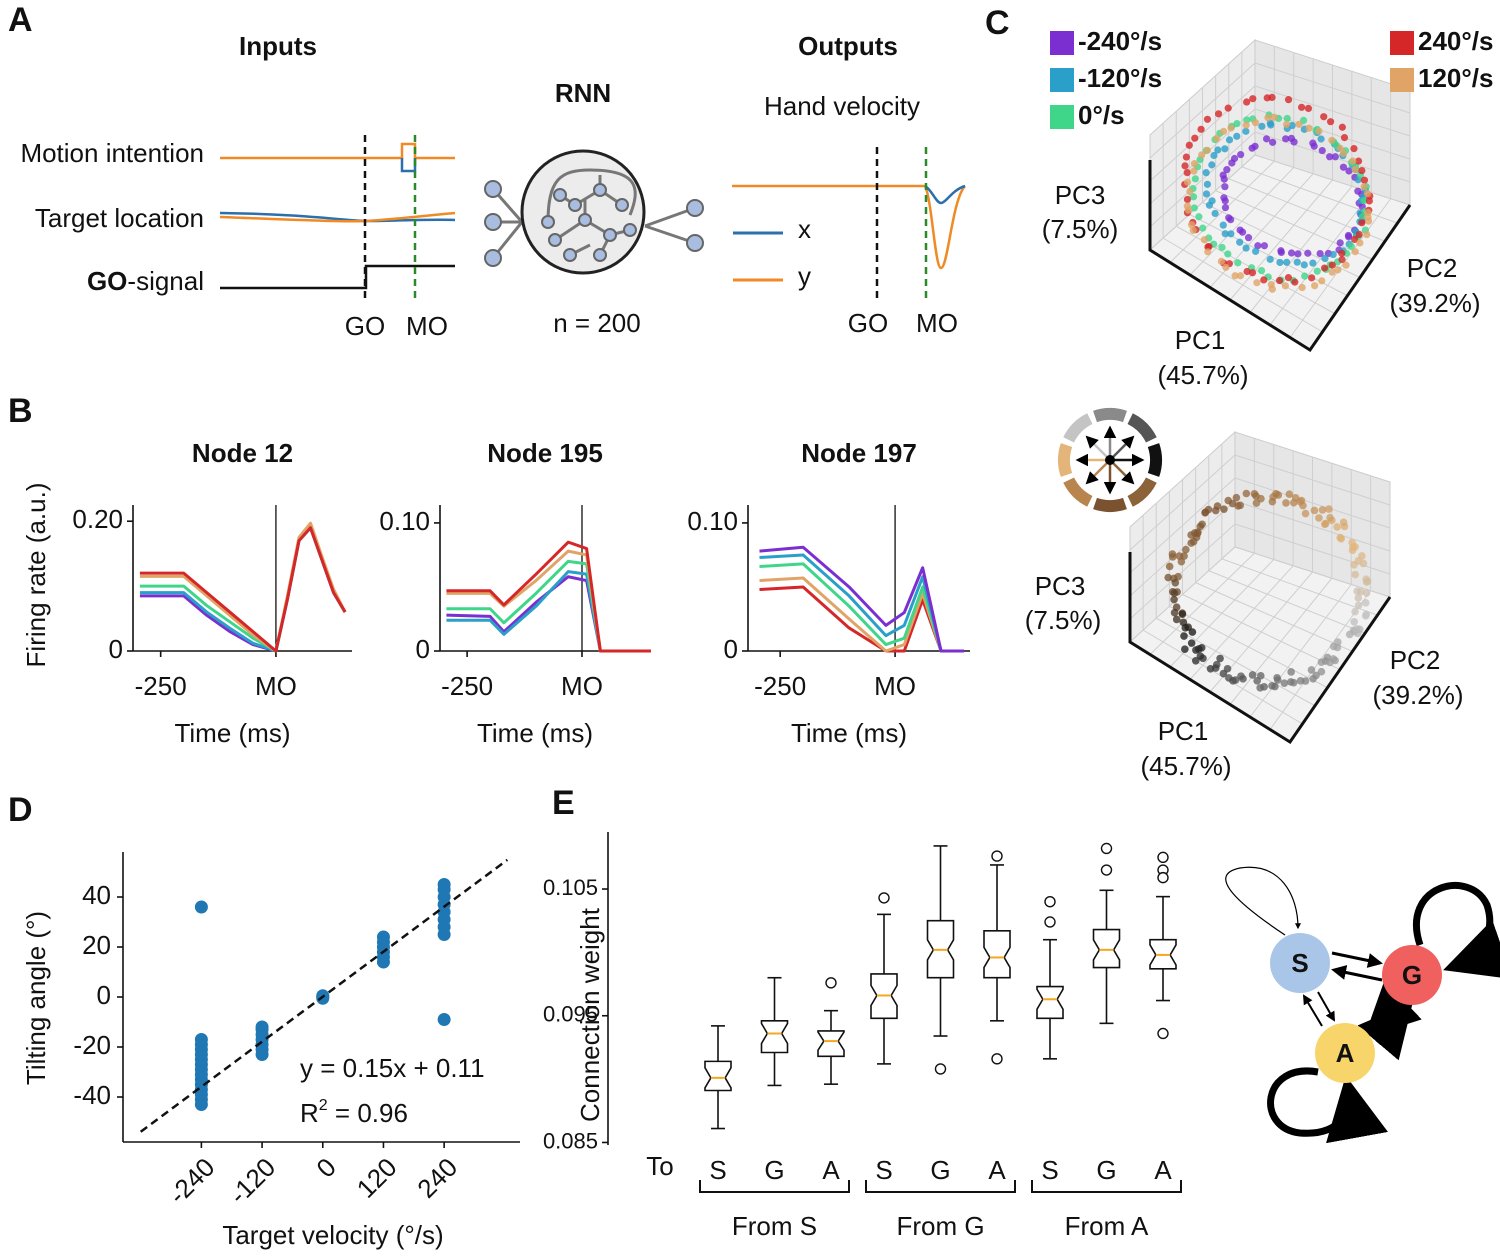  I want to click on r2-base: R, so click(309, 1113).